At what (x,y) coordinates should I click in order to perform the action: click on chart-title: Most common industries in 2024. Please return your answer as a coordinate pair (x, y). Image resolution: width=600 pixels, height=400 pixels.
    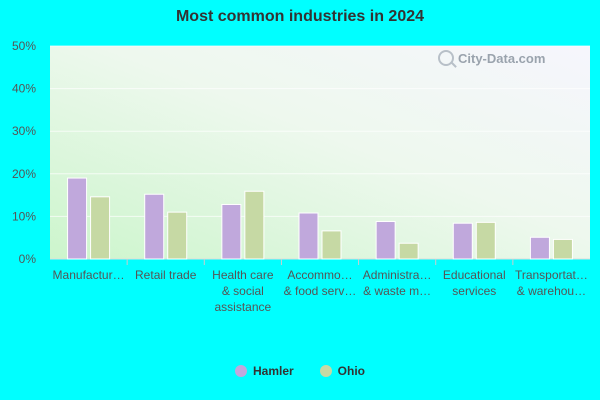
    Looking at the image, I should click on (300, 16).